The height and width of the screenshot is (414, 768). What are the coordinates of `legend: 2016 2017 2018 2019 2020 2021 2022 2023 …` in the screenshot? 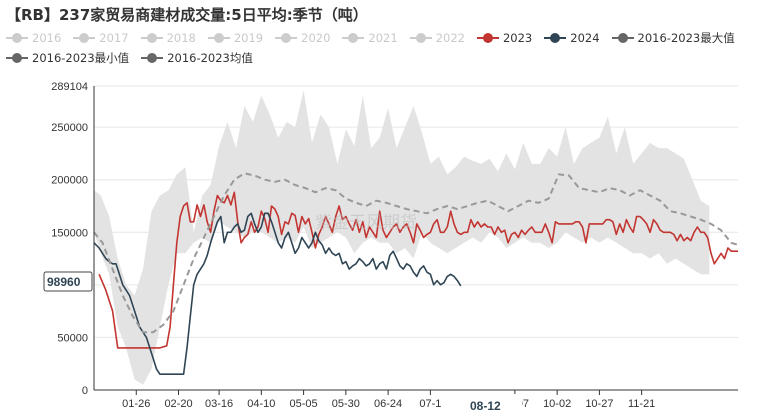 It's located at (386, 48).